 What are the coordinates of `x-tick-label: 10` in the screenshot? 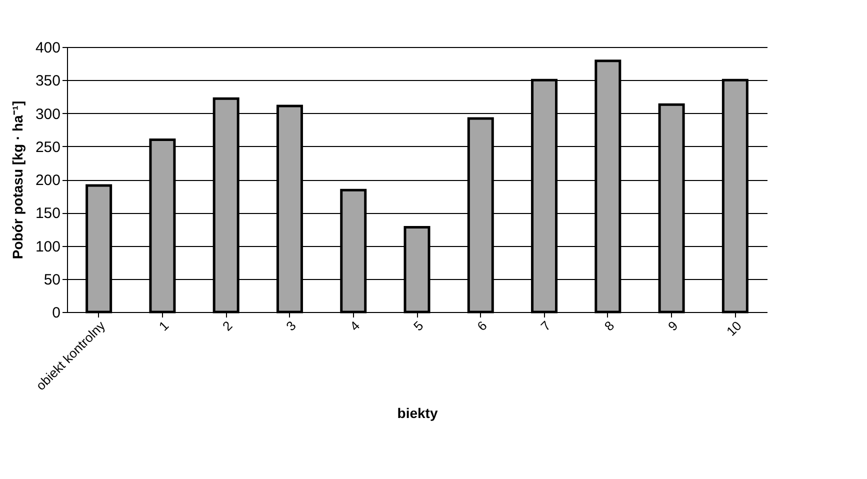 It's located at (734, 328).